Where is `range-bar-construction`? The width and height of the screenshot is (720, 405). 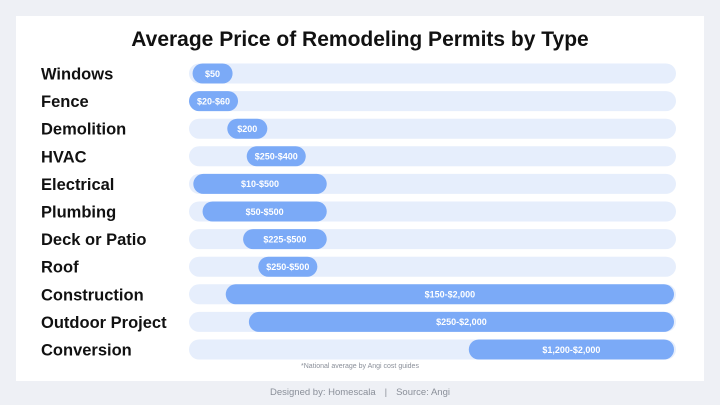 range-bar-construction is located at coordinates (449, 294).